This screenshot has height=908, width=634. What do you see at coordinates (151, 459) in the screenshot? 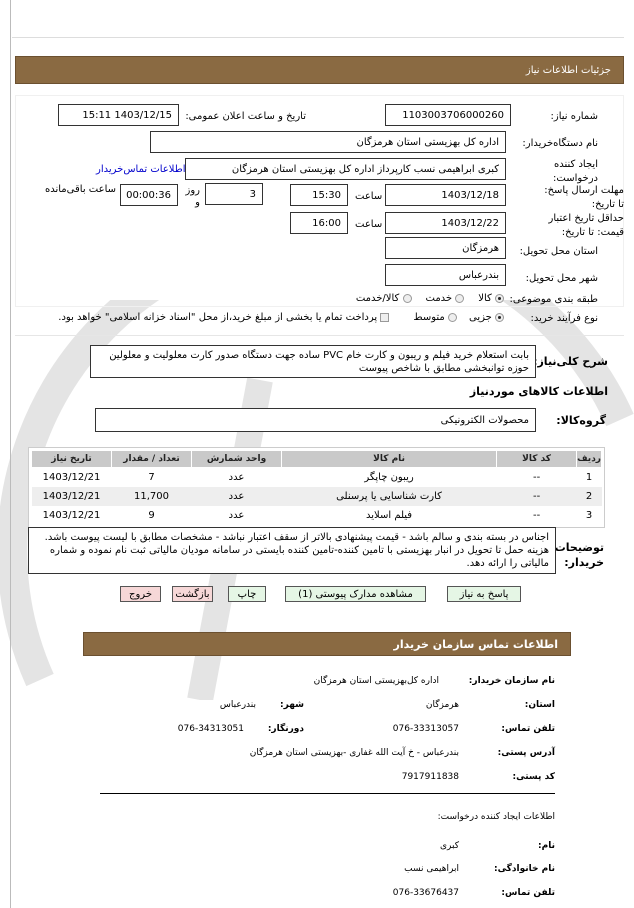
I see `col-header-qty: تعداد / مقدار` at bounding box center [151, 459].